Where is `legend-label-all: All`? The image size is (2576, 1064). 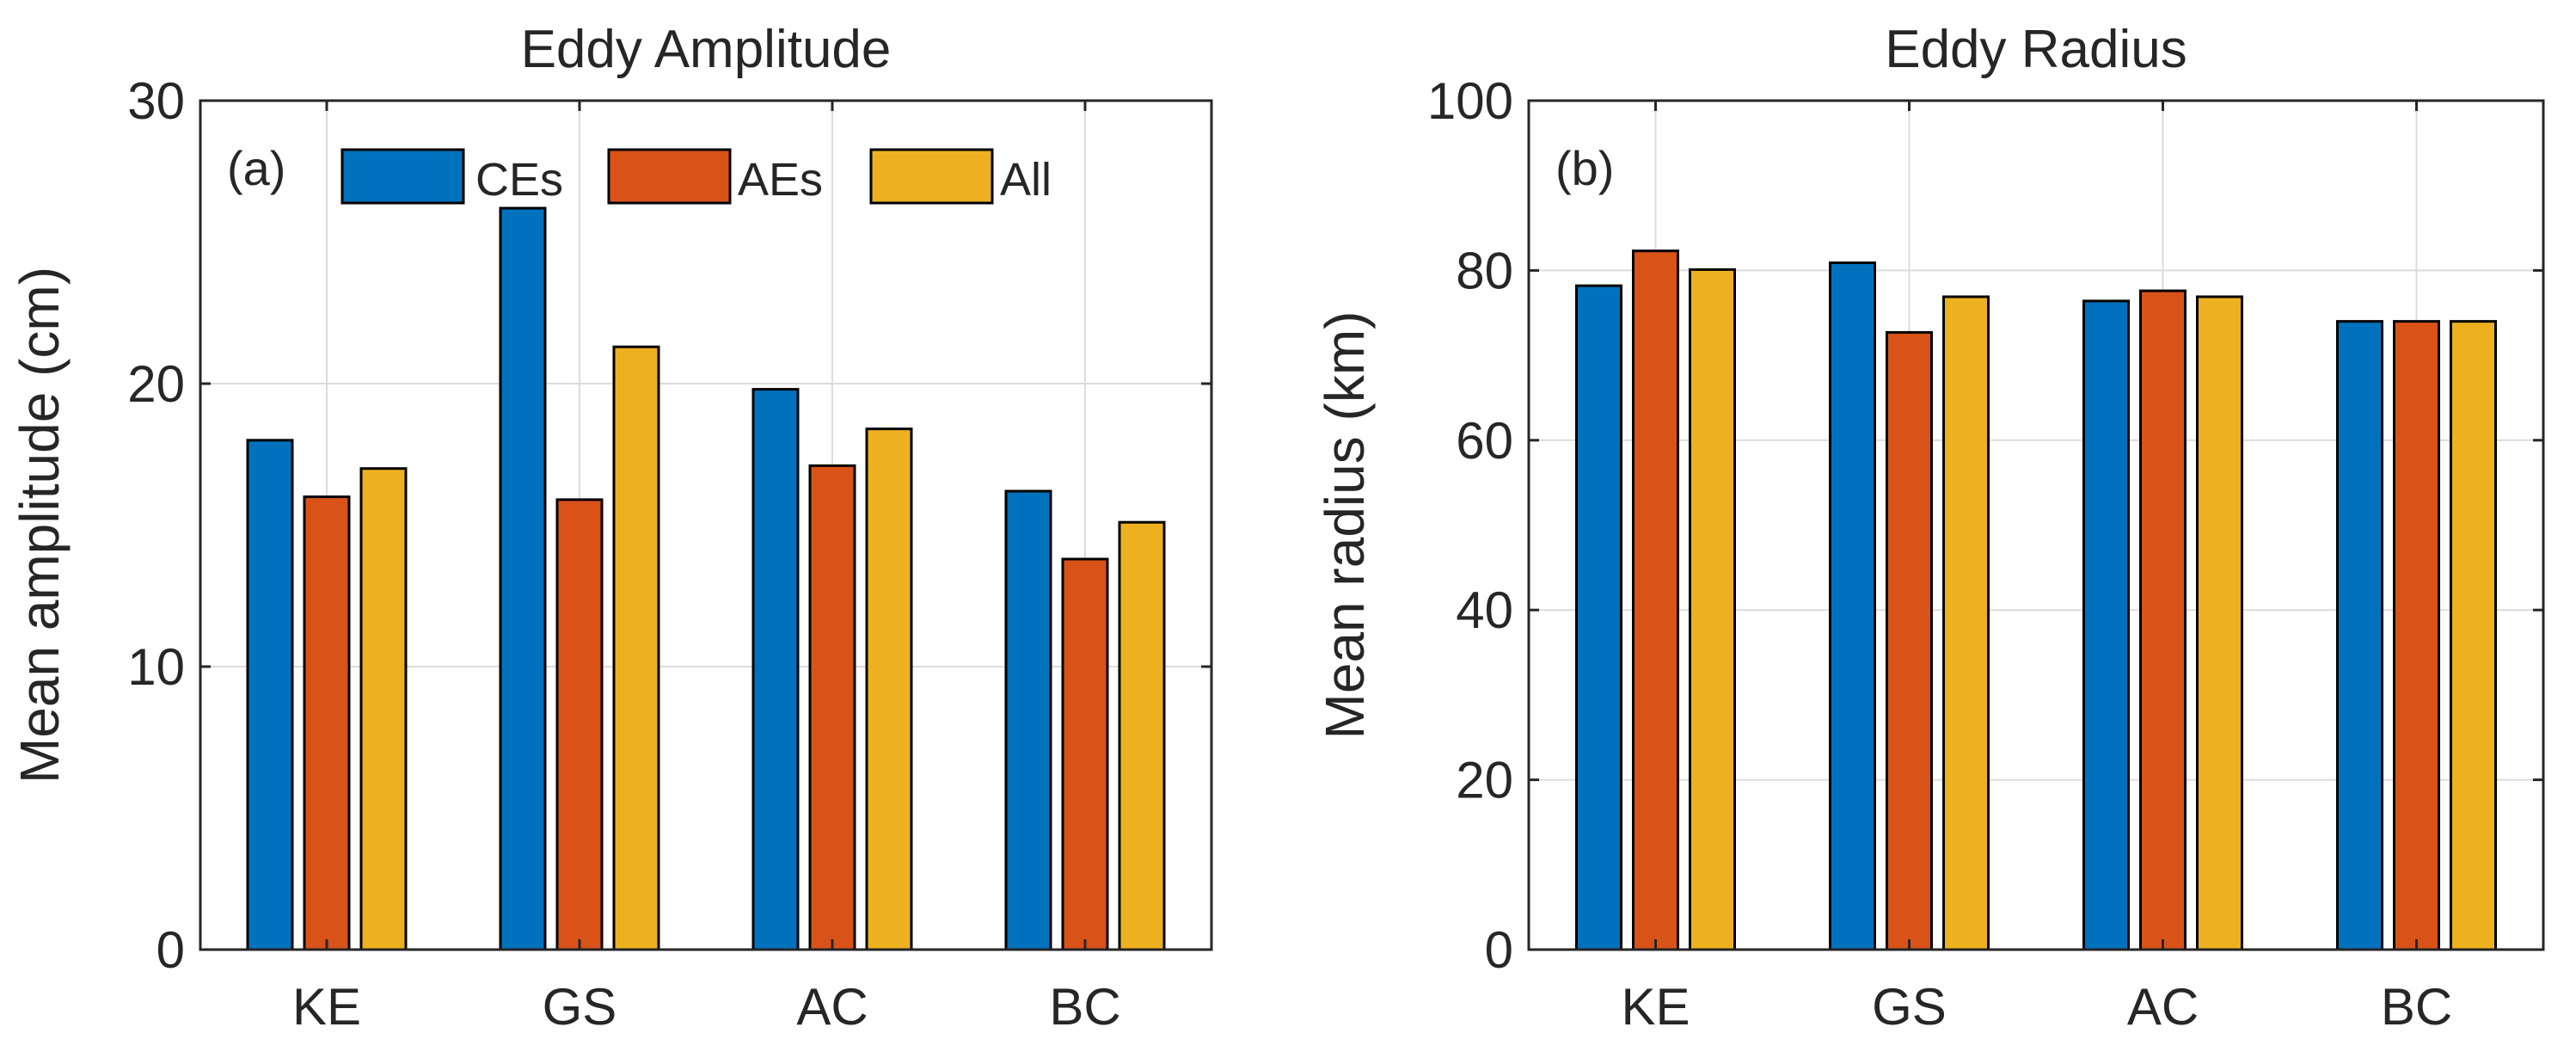 legend-label-all: All is located at coordinates (1026, 180).